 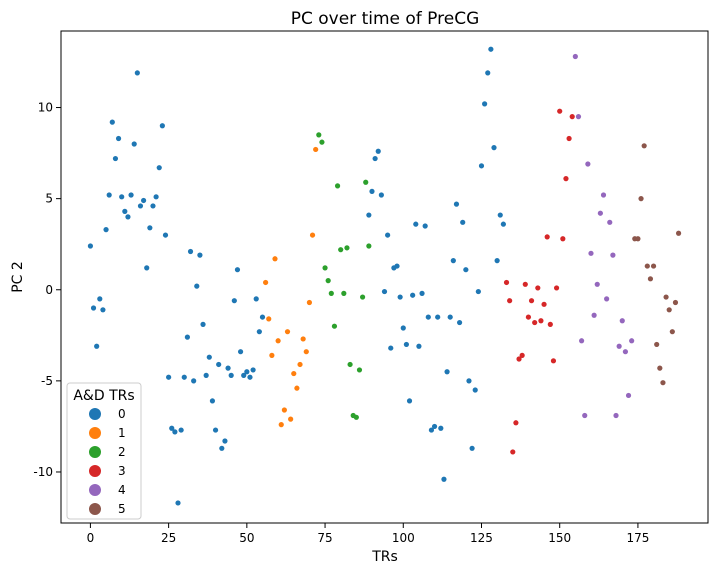 What do you see at coordinates (49, 199) in the screenshot?
I see `y-tick-label: 5` at bounding box center [49, 199].